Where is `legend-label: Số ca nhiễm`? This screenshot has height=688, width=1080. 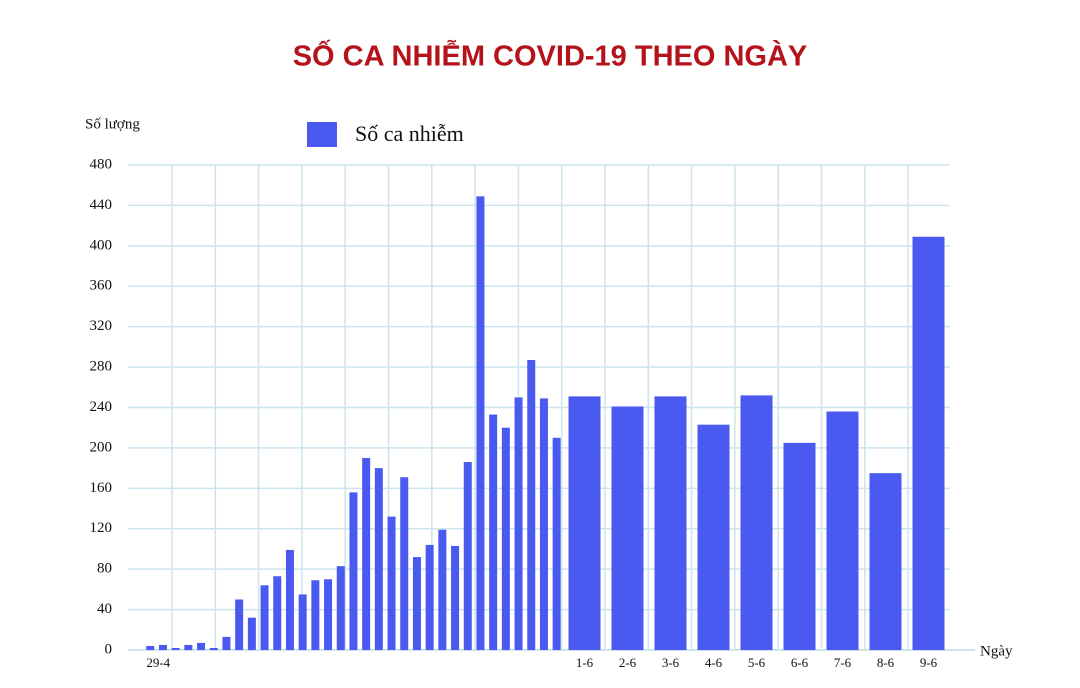
legend-label: Số ca nhiễm is located at coordinates (409, 133).